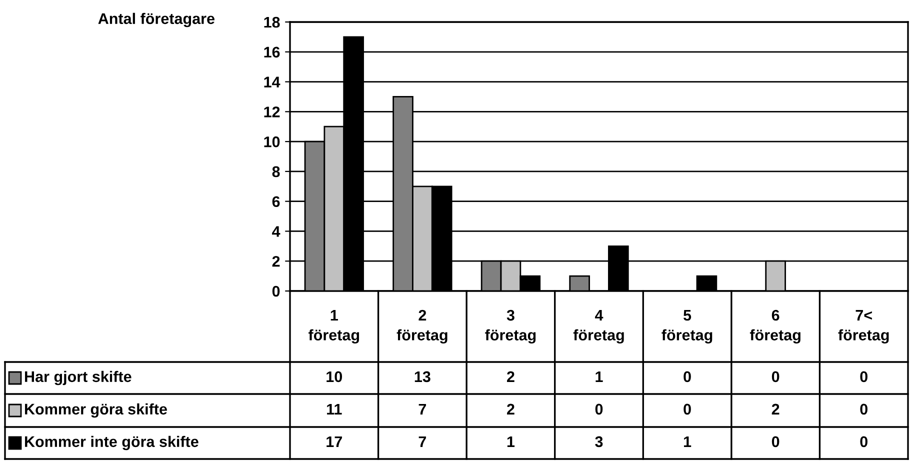  What do you see at coordinates (272, 82) in the screenshot?
I see `y-tick-label: 14` at bounding box center [272, 82].